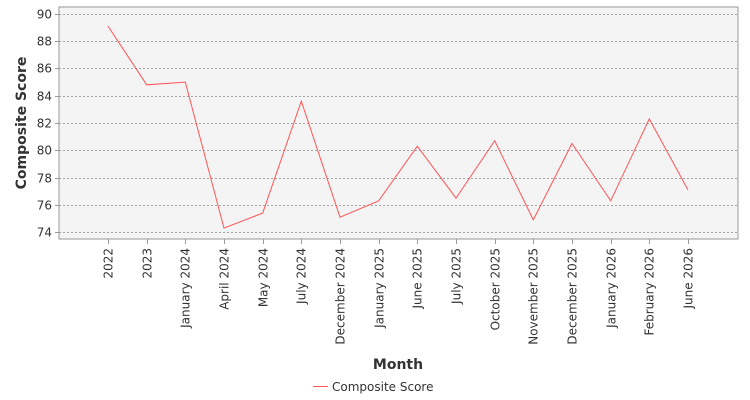 The height and width of the screenshot is (400, 750). What do you see at coordinates (380, 288) in the screenshot?
I see `x-tick-label-7: January 2025` at bounding box center [380, 288].